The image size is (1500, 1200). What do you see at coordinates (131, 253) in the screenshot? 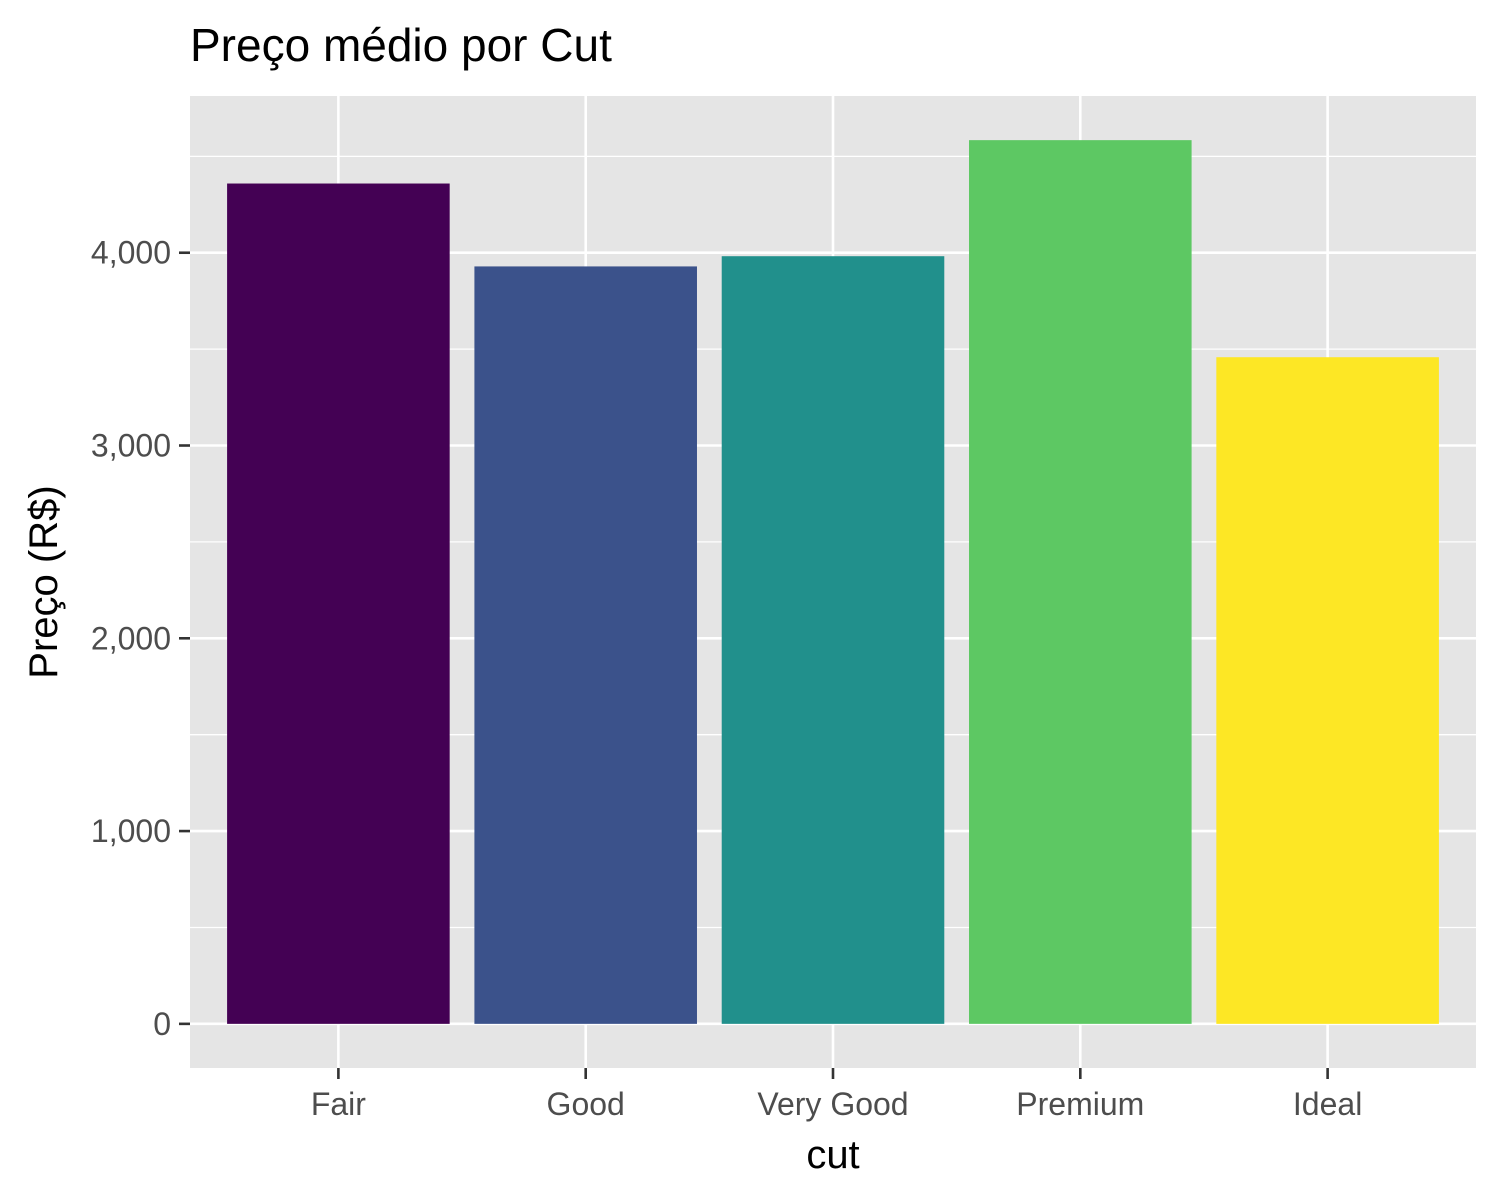
I see `y-tick-label: 4,000` at bounding box center [131, 253].